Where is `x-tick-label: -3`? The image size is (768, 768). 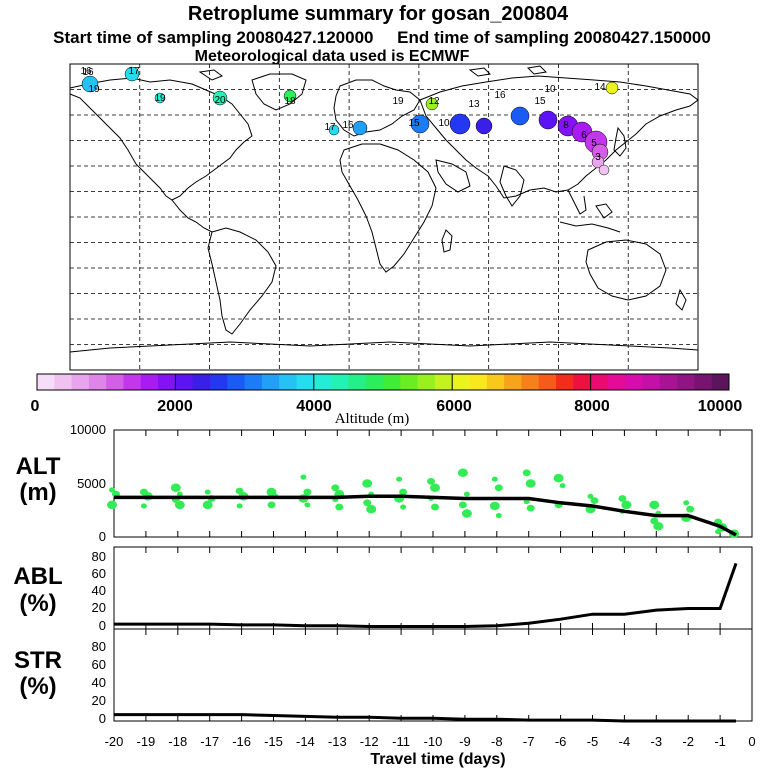 x-tick-label: -3 is located at coordinates (657, 741).